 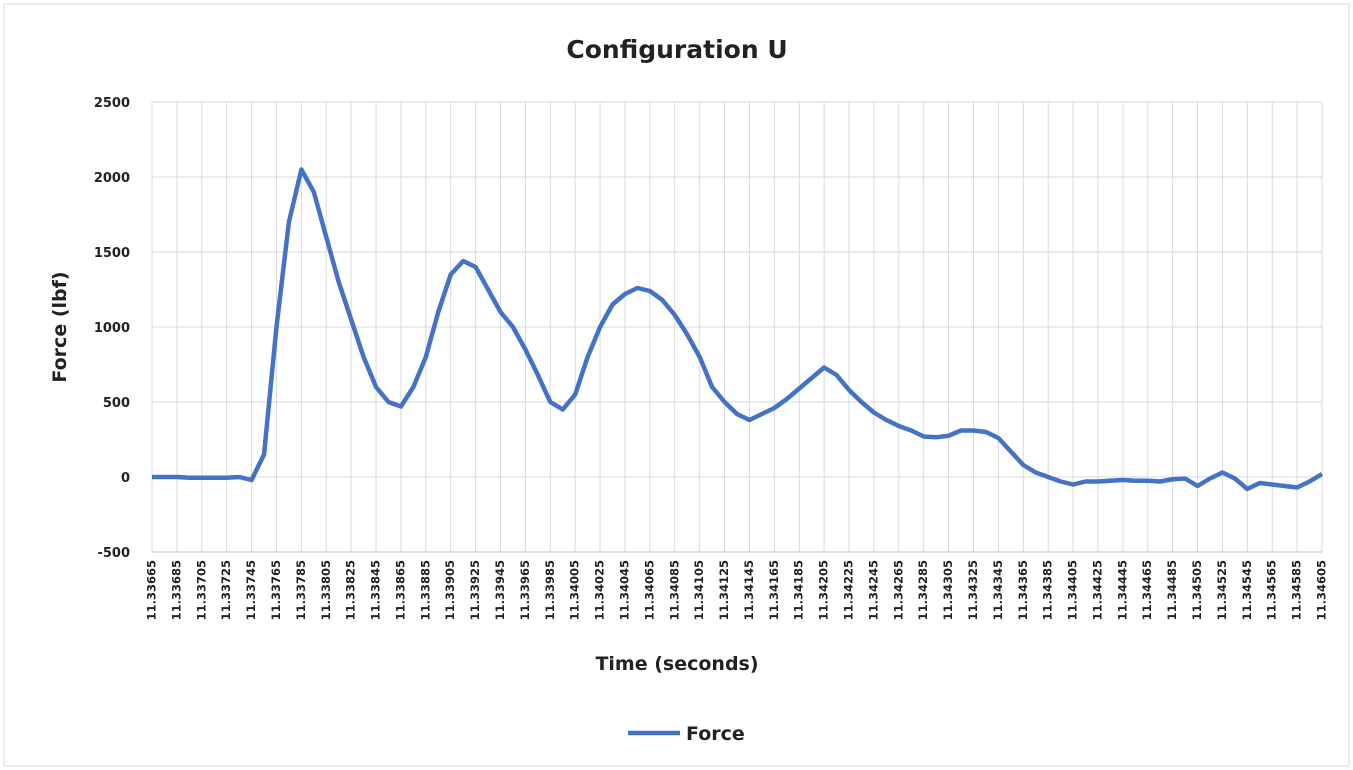 I want to click on x-tick-label: 11.34325, so click(x=973, y=590).